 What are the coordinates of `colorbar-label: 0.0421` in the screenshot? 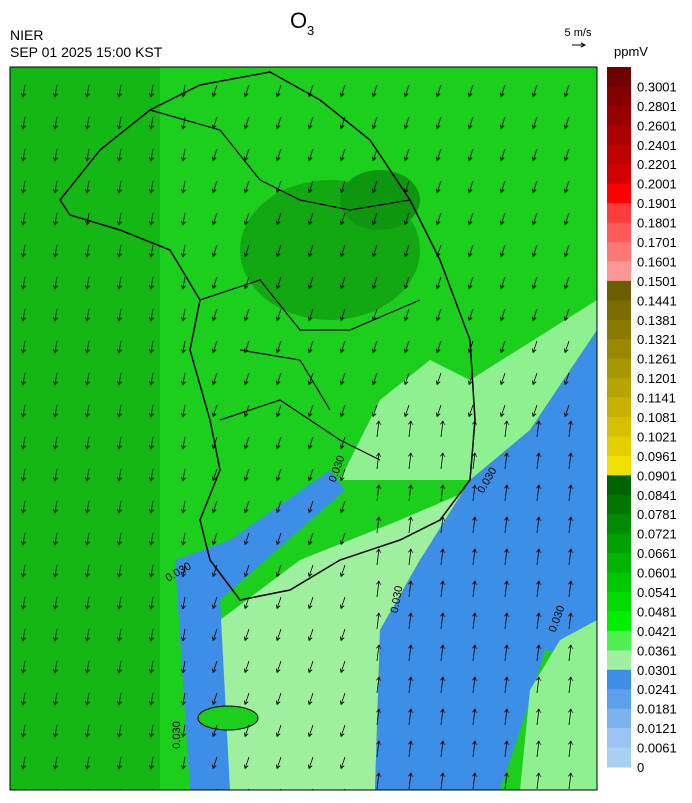 It's located at (657, 631).